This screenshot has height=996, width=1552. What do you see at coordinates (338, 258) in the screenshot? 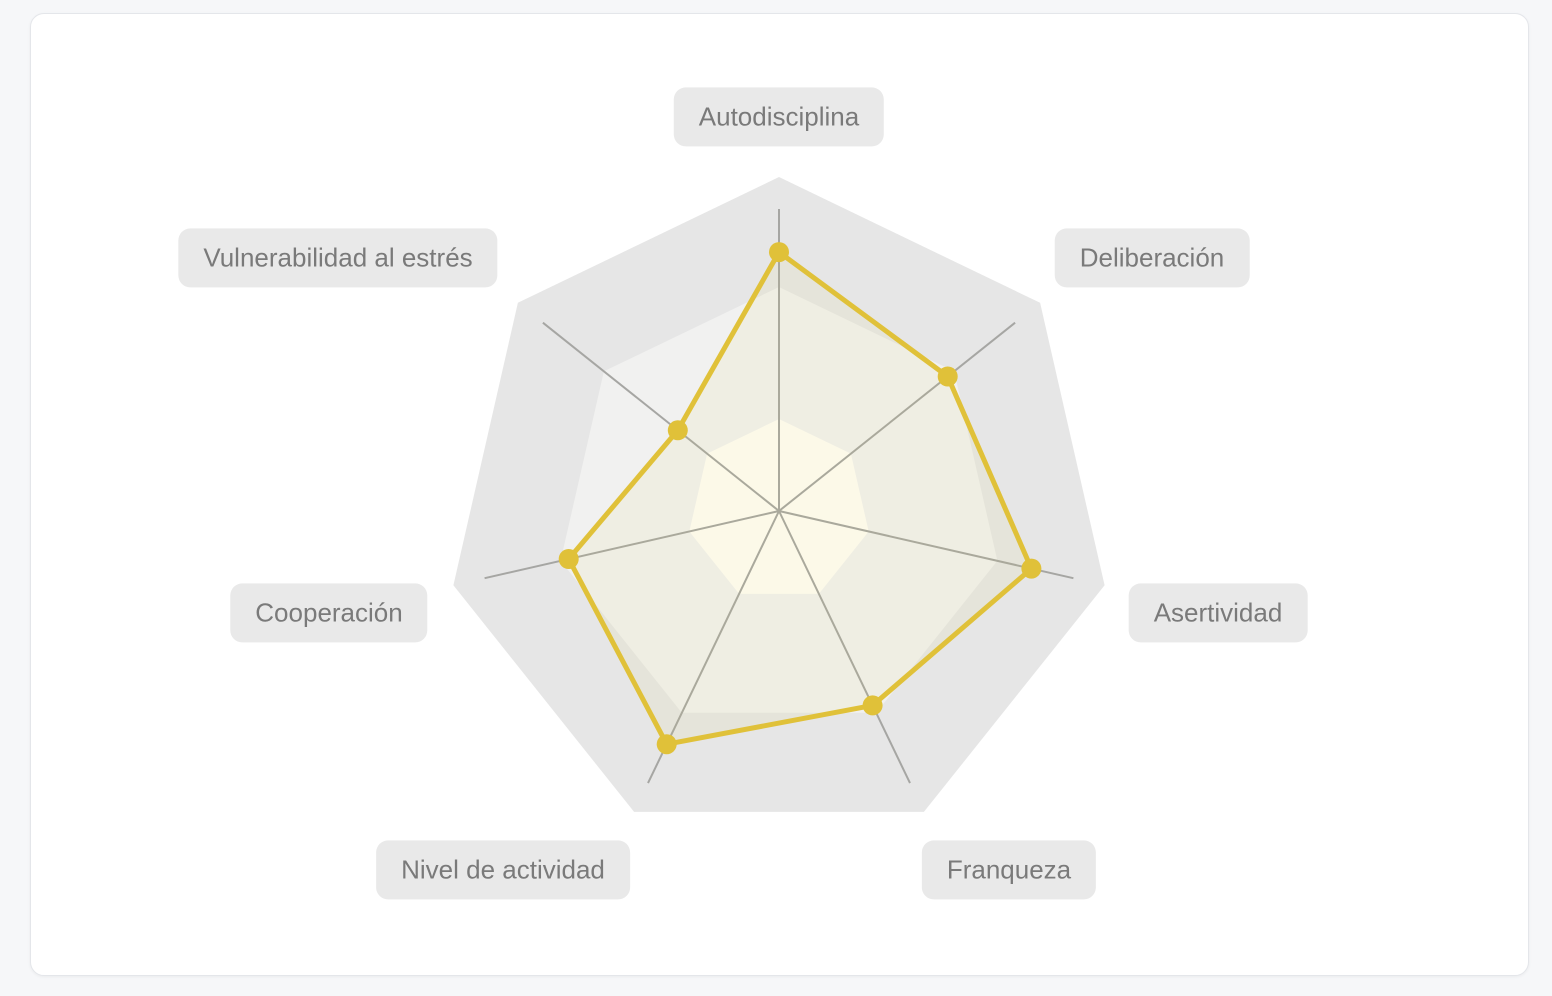
I see `axis-label-vulnerabilidad-al-estres: Vulnerabilidad al estrés` at bounding box center [338, 258].